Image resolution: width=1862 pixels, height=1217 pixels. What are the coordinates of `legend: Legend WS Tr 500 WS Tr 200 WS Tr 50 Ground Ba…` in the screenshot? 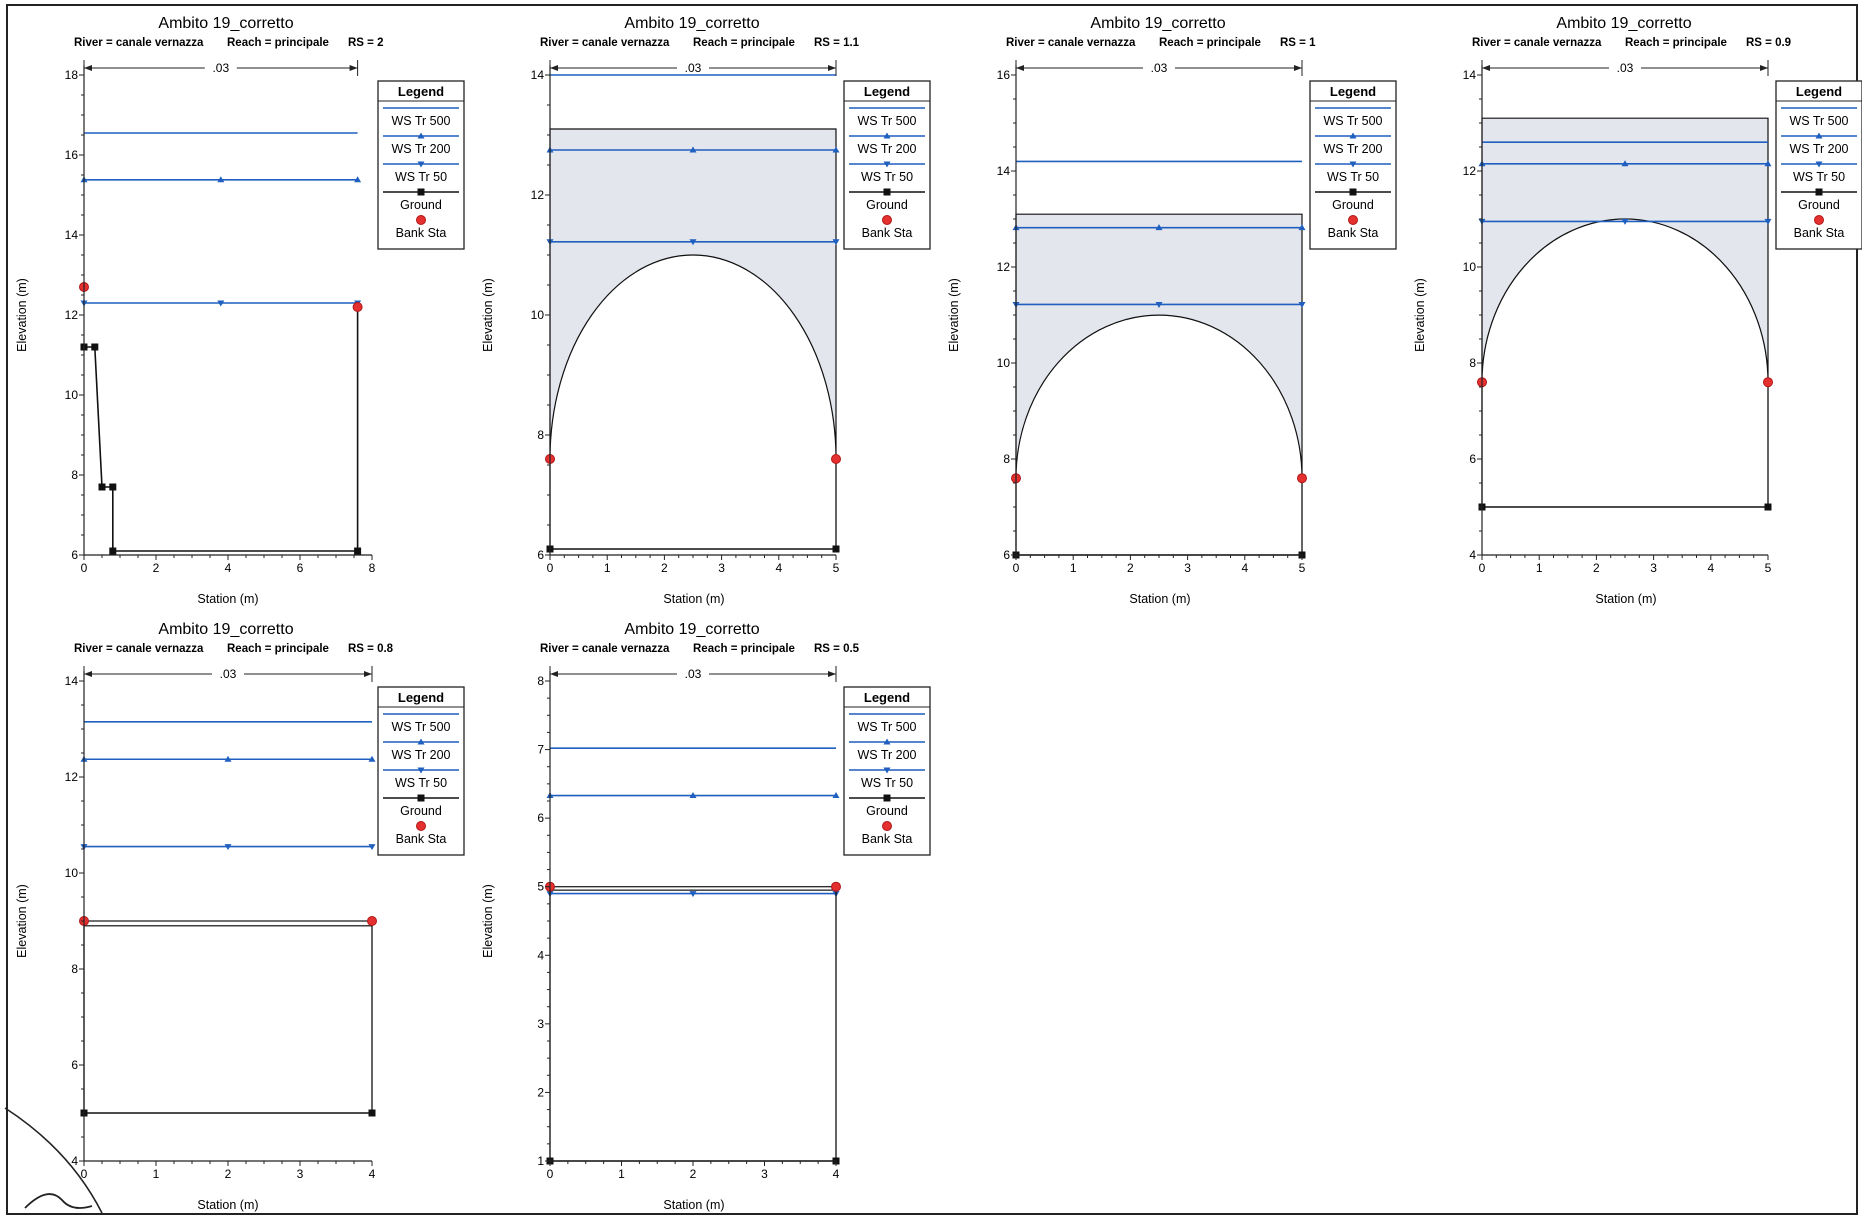 It's located at (1353, 165).